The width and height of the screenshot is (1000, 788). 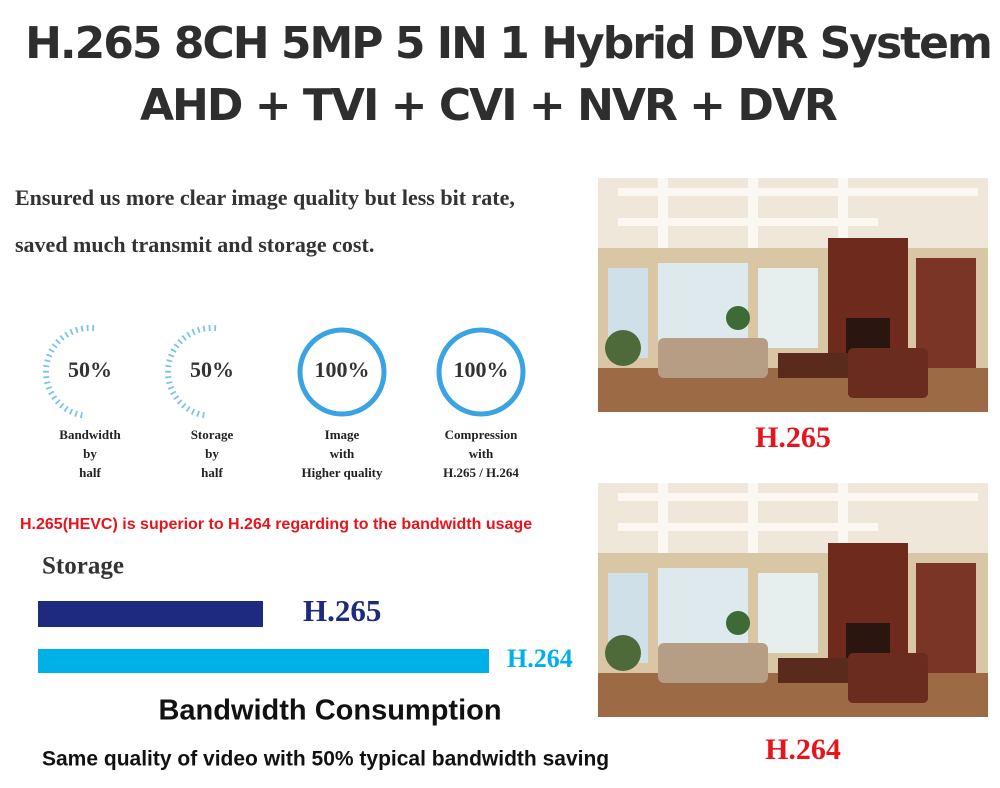 What do you see at coordinates (481, 472) in the screenshot?
I see `feature-label: H.265 / H.264` at bounding box center [481, 472].